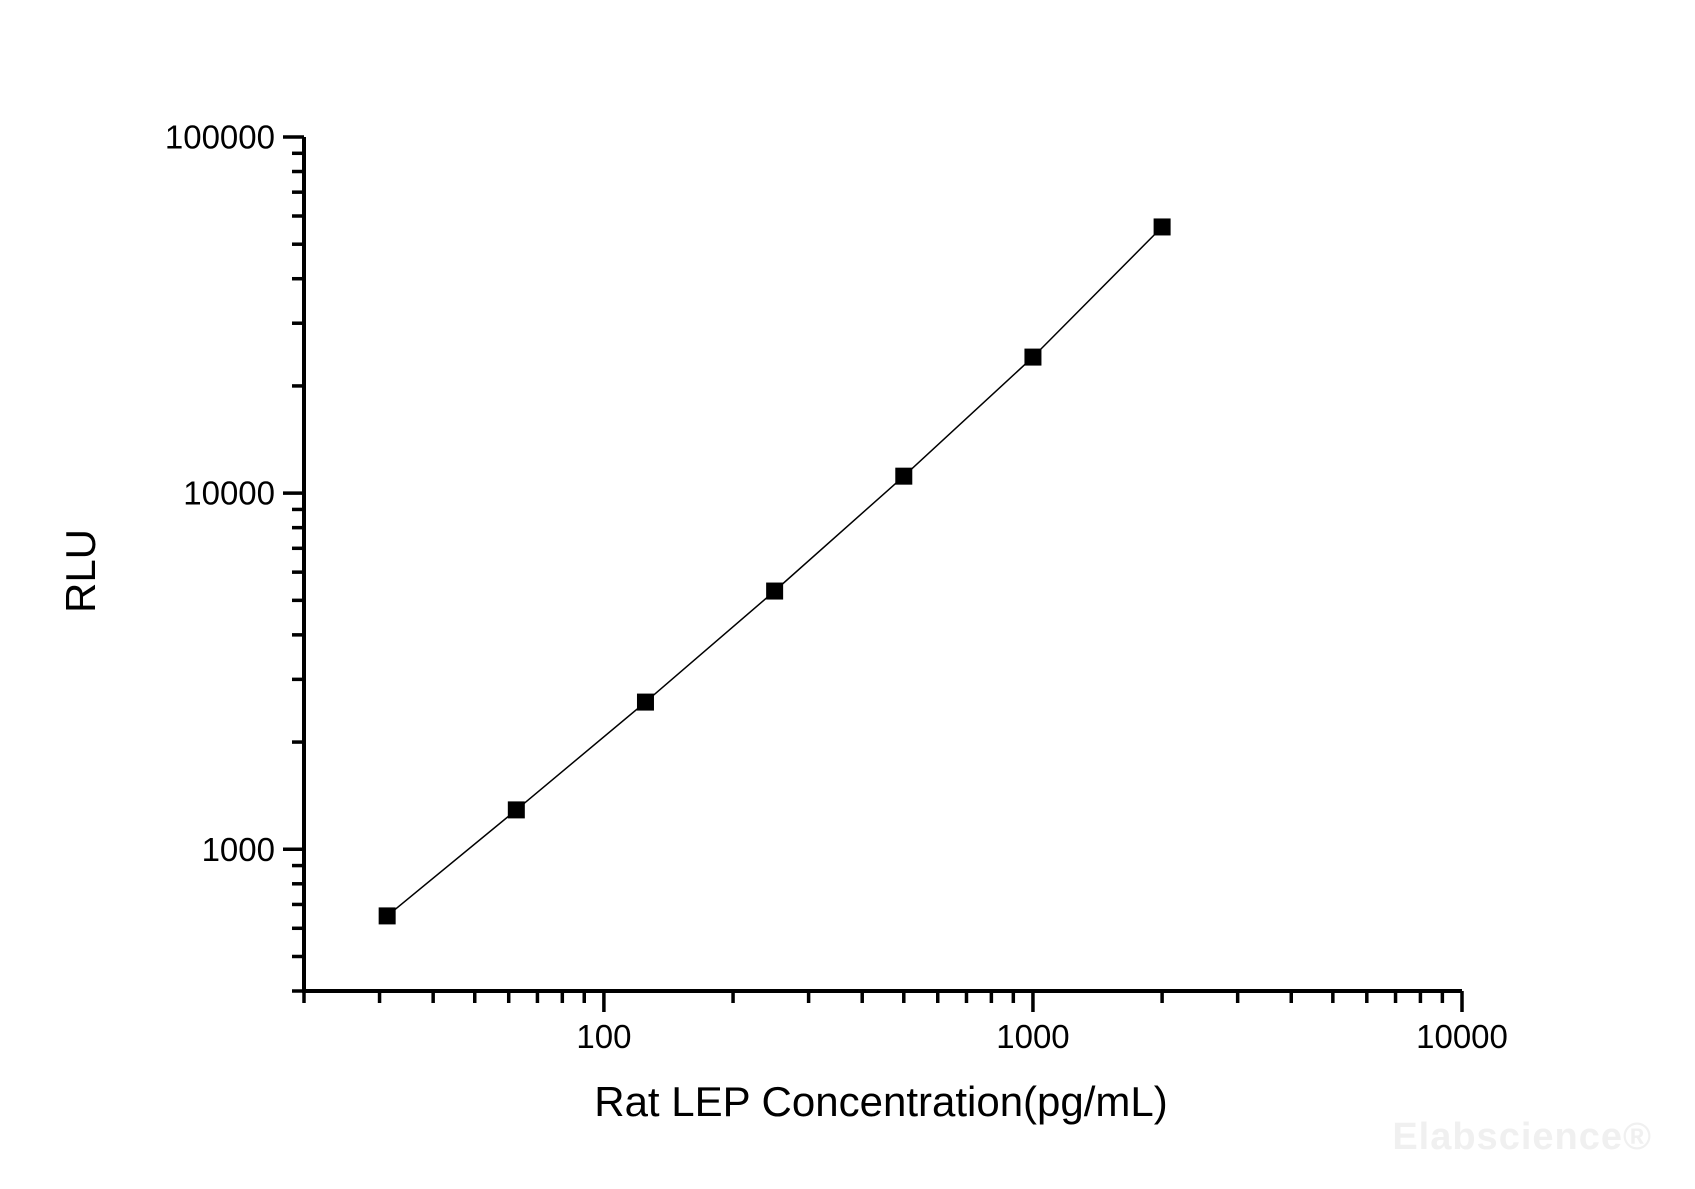  Describe the element at coordinates (238, 849) in the screenshot. I see `y-tick-label: 1000` at that location.